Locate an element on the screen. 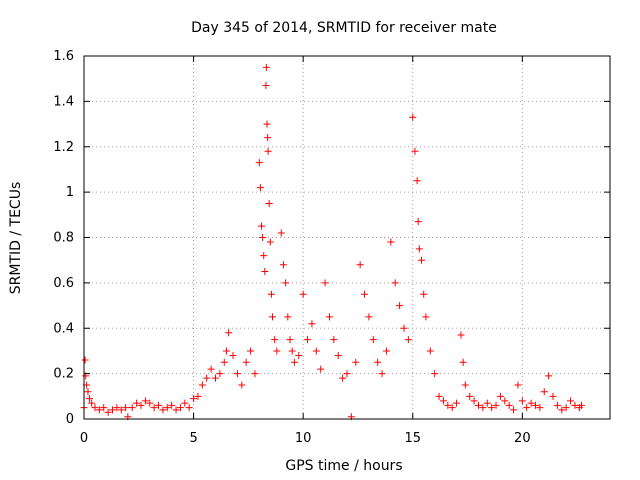 The height and width of the screenshot is (480, 640). y-tick-label: 0 is located at coordinates (70, 419).